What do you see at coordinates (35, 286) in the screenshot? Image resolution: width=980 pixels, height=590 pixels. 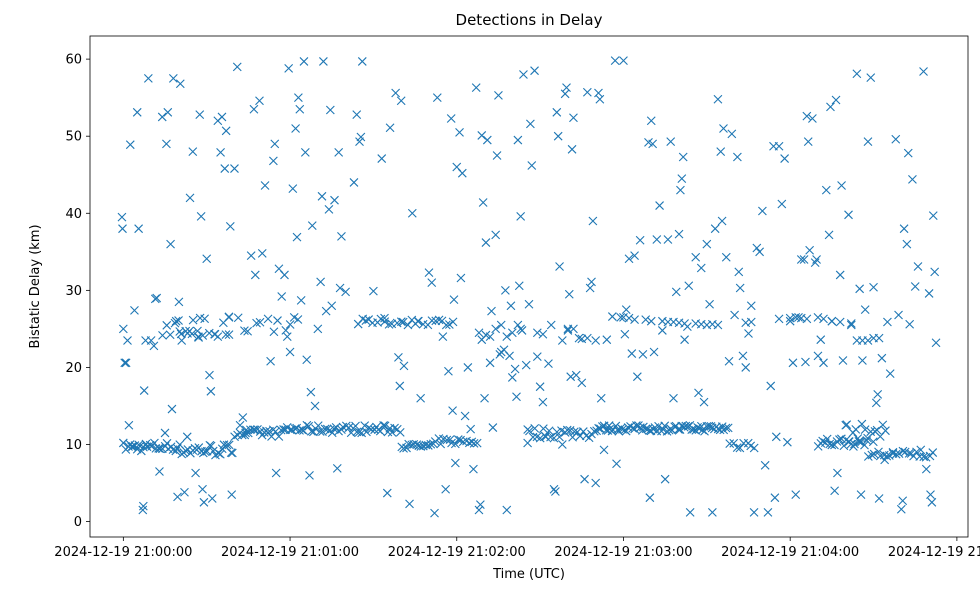 I see `y-axis-label: Bistatic Delay (km)` at bounding box center [35, 286].